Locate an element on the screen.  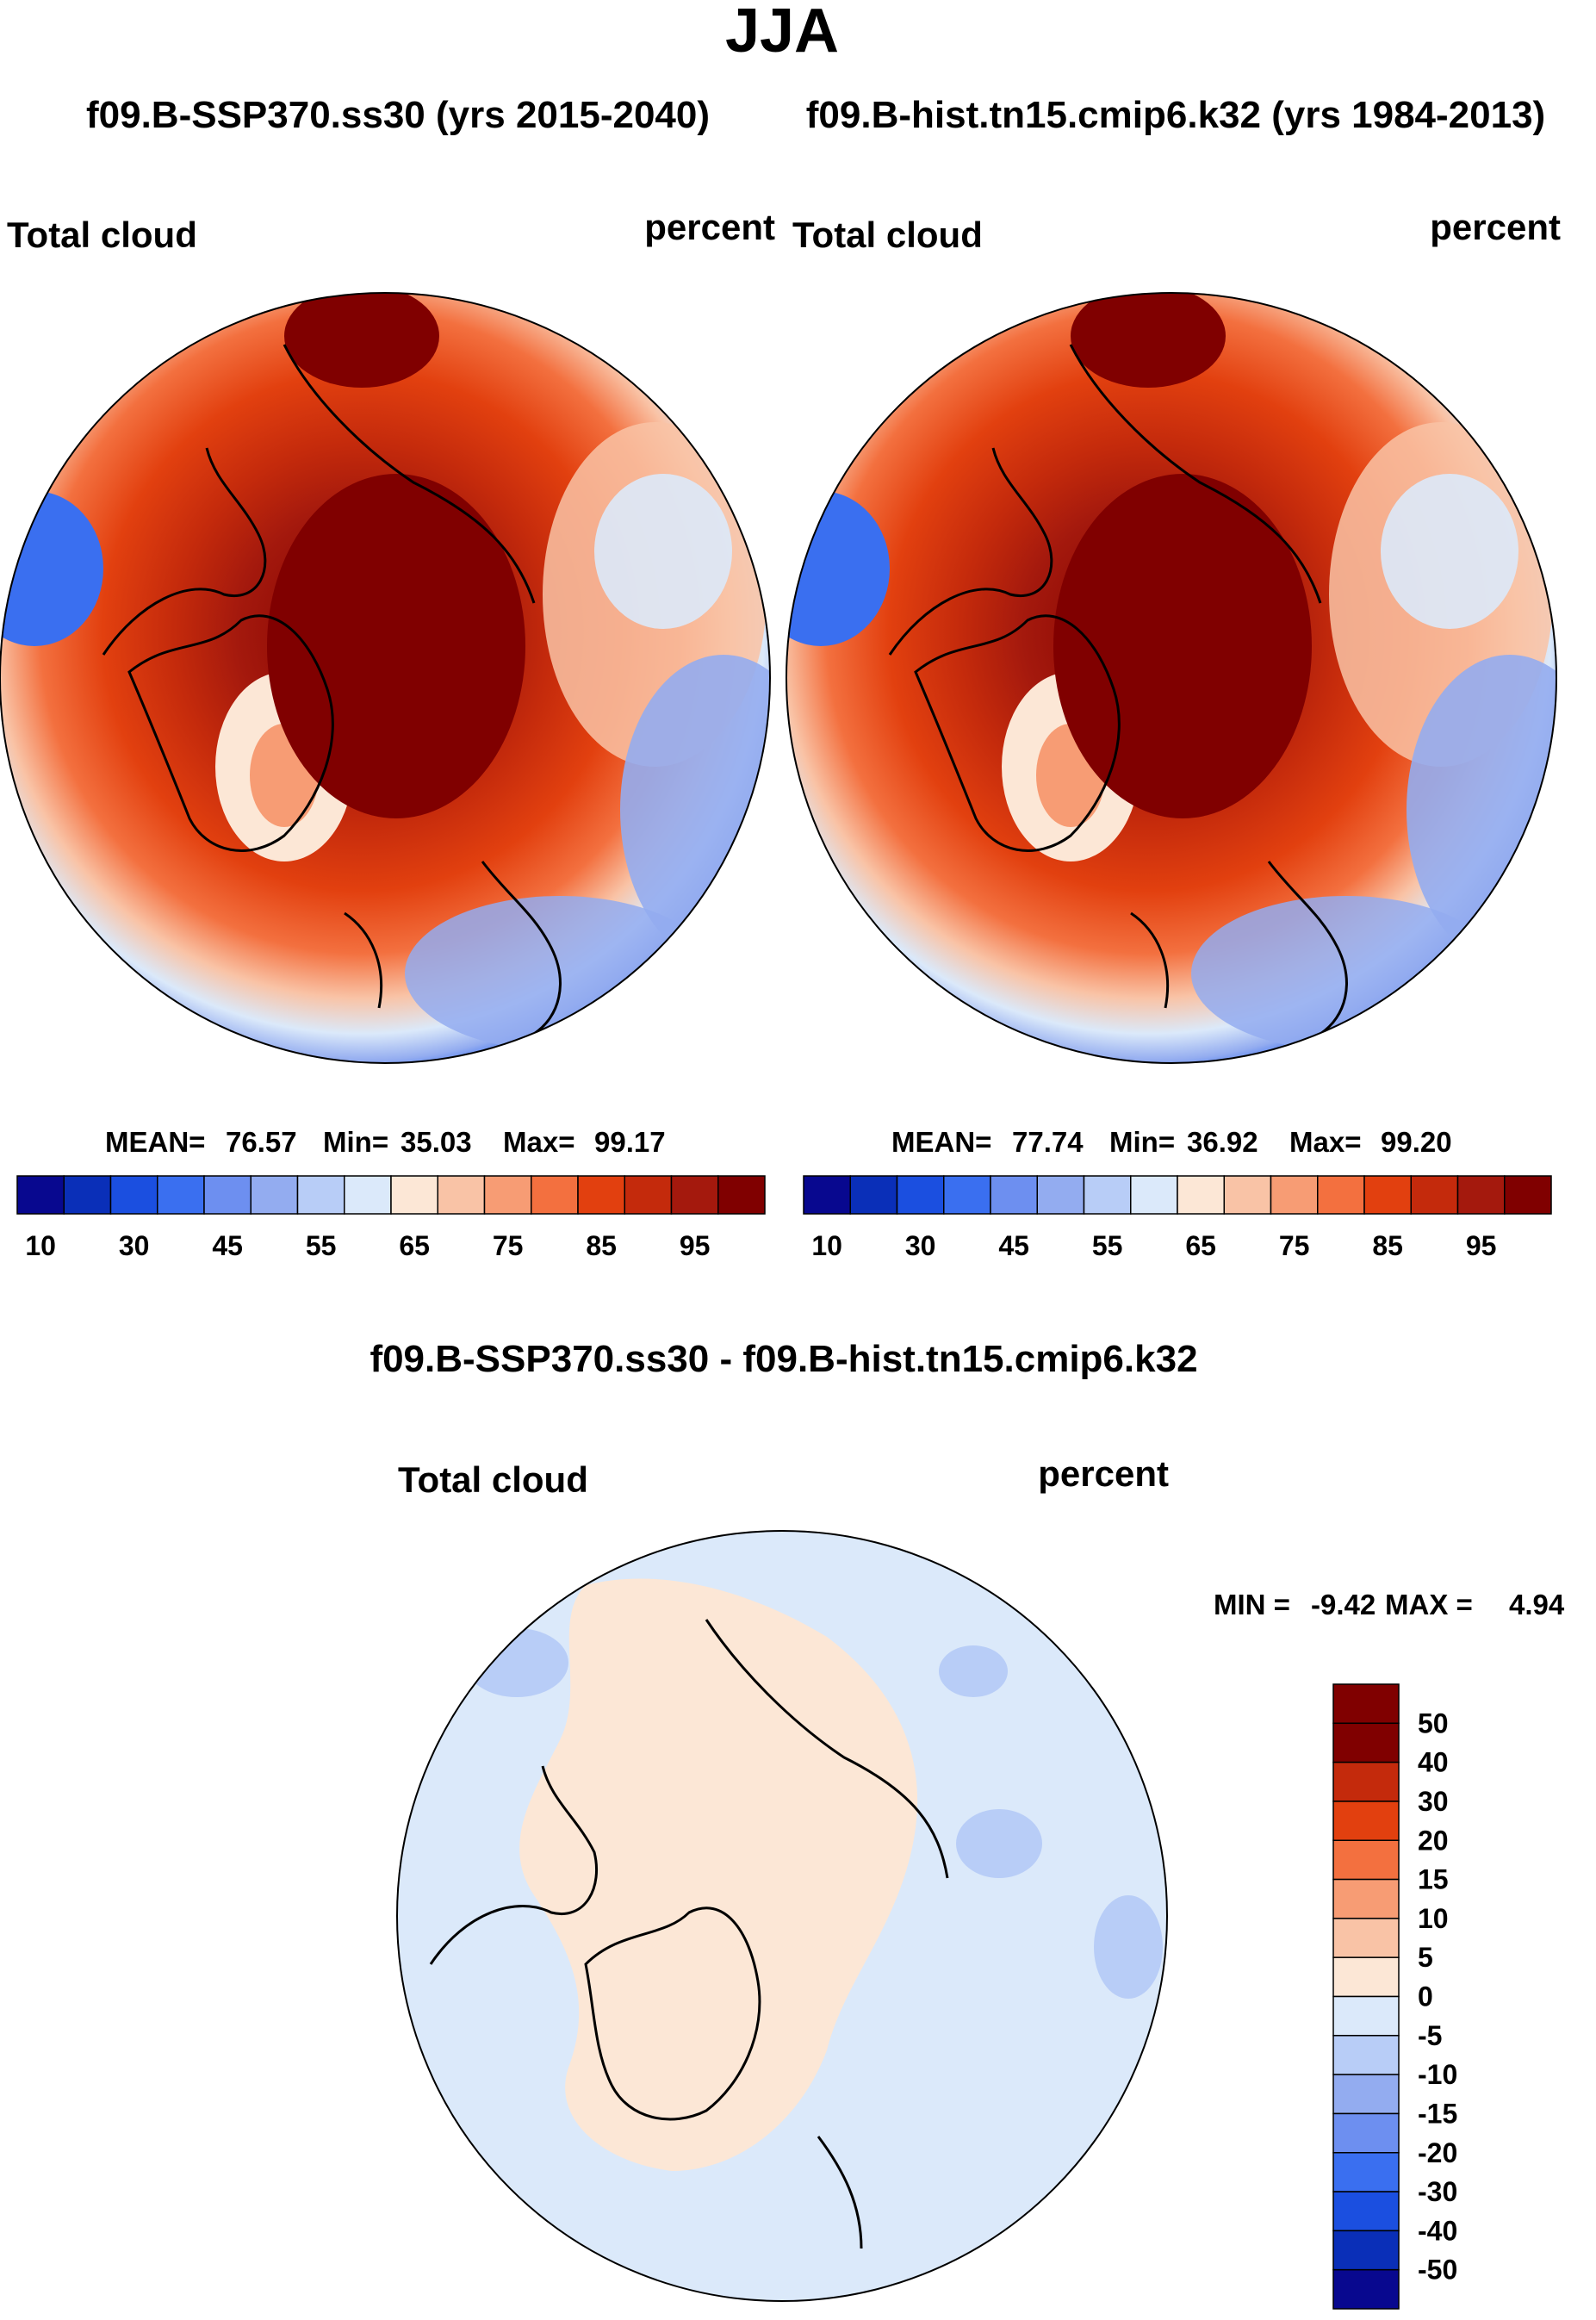
right-map-patch-east-low is located at coordinates (1481, 810).